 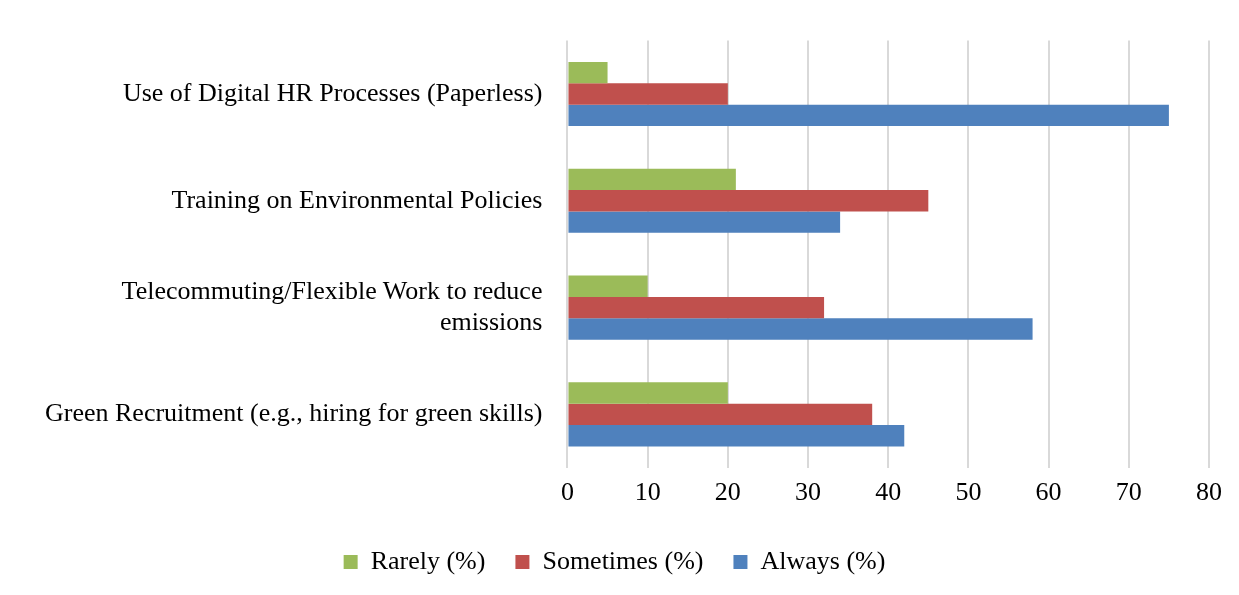 I want to click on legend-label: Rarely (%), so click(x=428, y=560).